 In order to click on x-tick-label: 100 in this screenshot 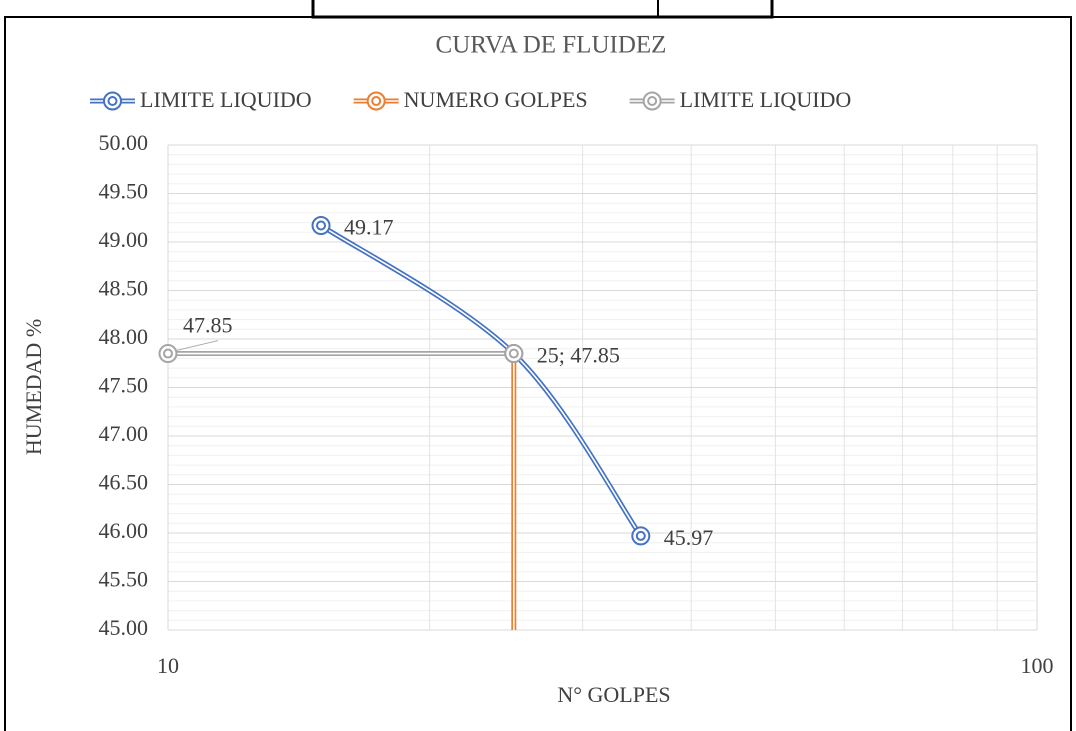, I will do `click(1037, 665)`.